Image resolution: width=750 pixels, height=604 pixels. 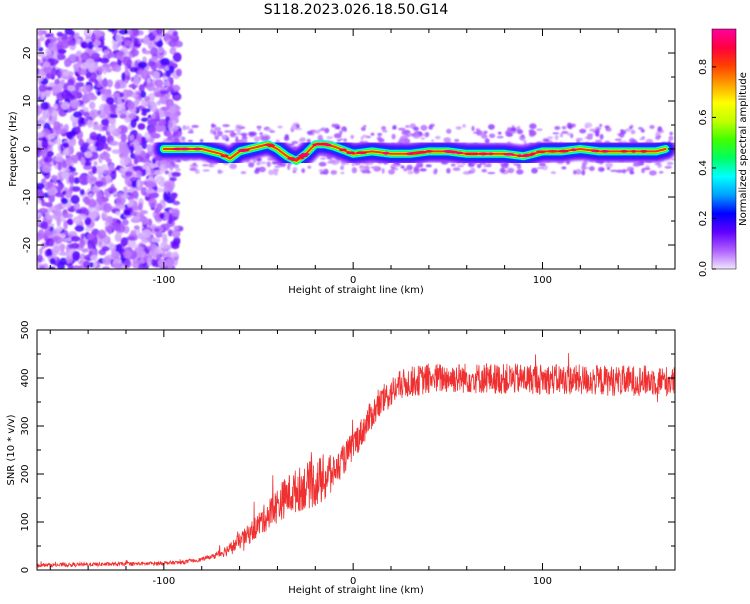 What do you see at coordinates (356, 290) in the screenshot?
I see `spectrogram-xlabel: Height of straight line (km)` at bounding box center [356, 290].